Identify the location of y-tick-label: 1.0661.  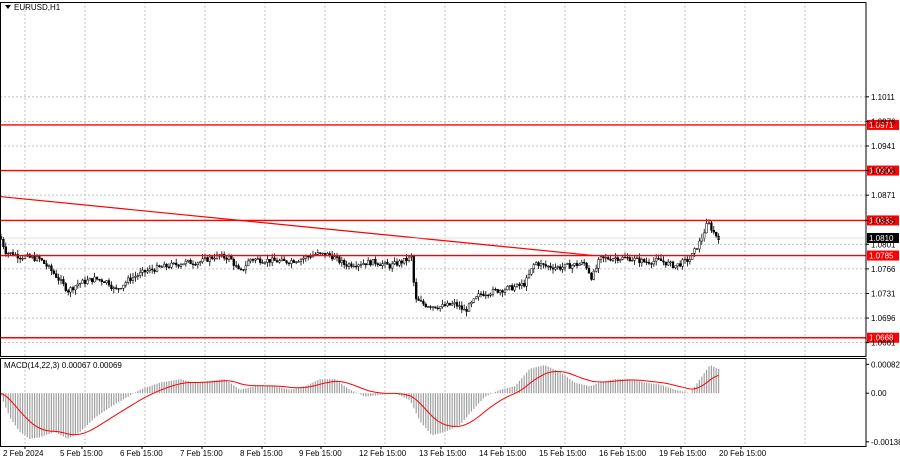
(883, 343).